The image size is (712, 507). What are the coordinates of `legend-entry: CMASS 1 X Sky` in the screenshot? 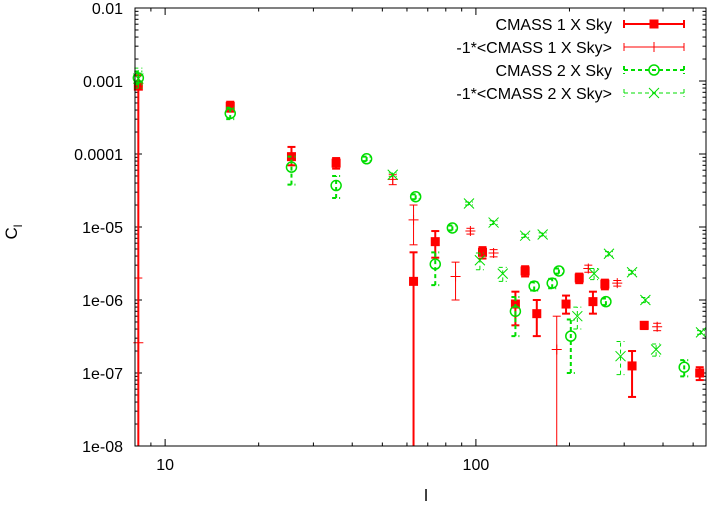 It's located at (590, 25).